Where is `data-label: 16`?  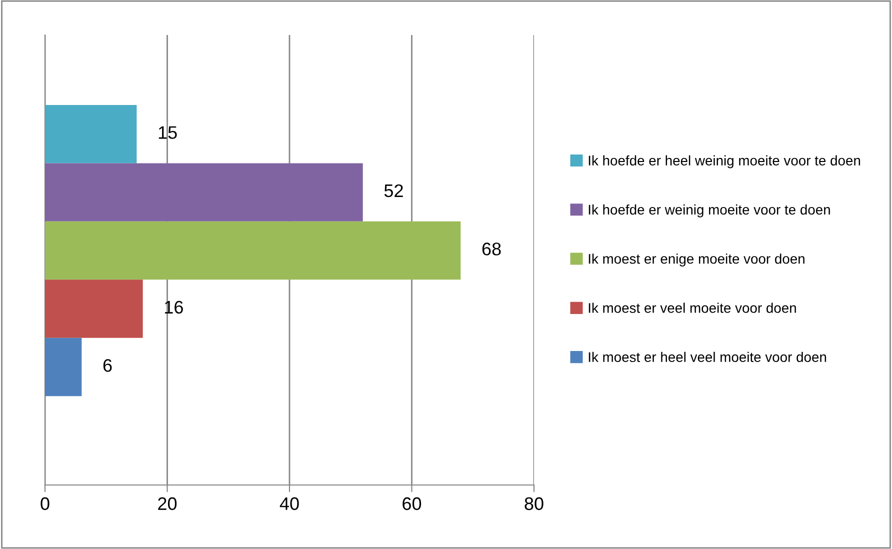 data-label: 16 is located at coordinates (174, 307).